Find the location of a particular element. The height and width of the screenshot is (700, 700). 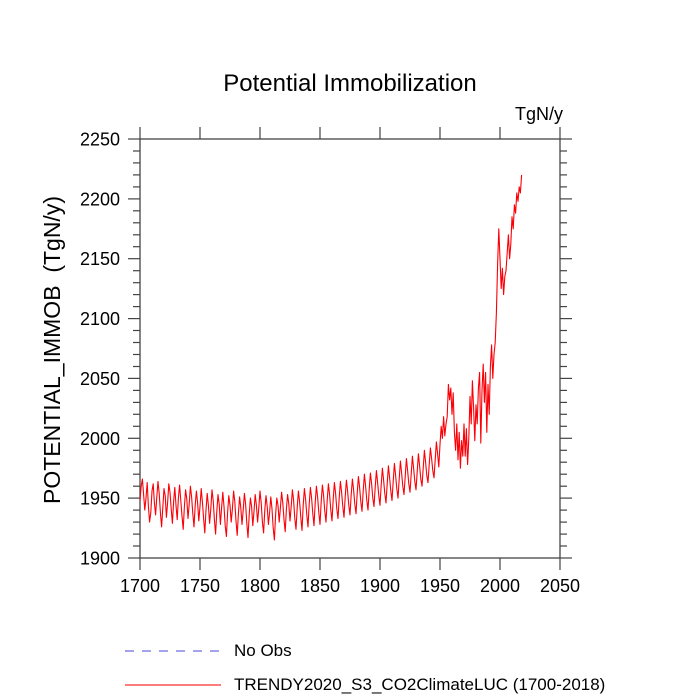

legend-item-trendy: TRENDY2020_S3_CO2ClimateLUC (1700-2018) is located at coordinates (364, 684).